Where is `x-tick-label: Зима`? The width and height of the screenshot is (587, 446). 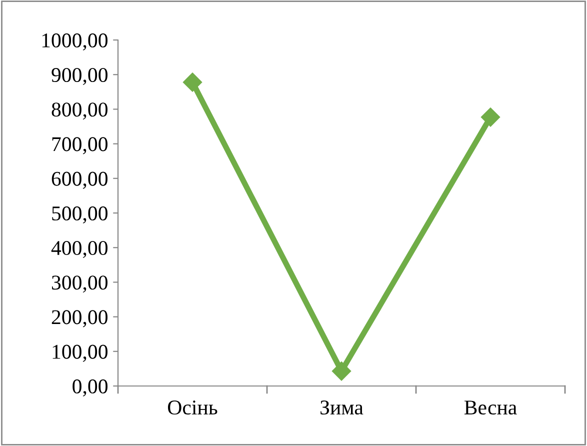
x-tick-label: Зима is located at coordinates (342, 407).